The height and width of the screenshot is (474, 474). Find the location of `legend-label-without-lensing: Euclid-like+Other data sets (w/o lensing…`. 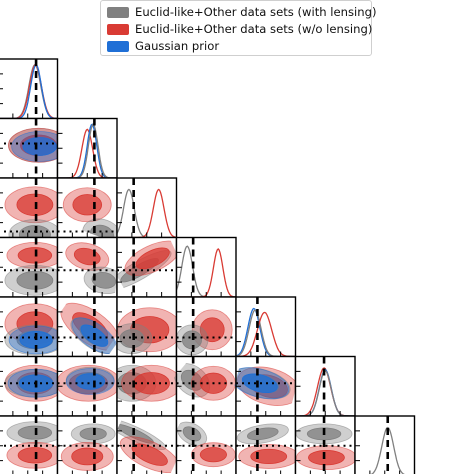

legend-label-without-lensing: Euclid-like+Other data sets (w/o lensing… is located at coordinates (254, 29).